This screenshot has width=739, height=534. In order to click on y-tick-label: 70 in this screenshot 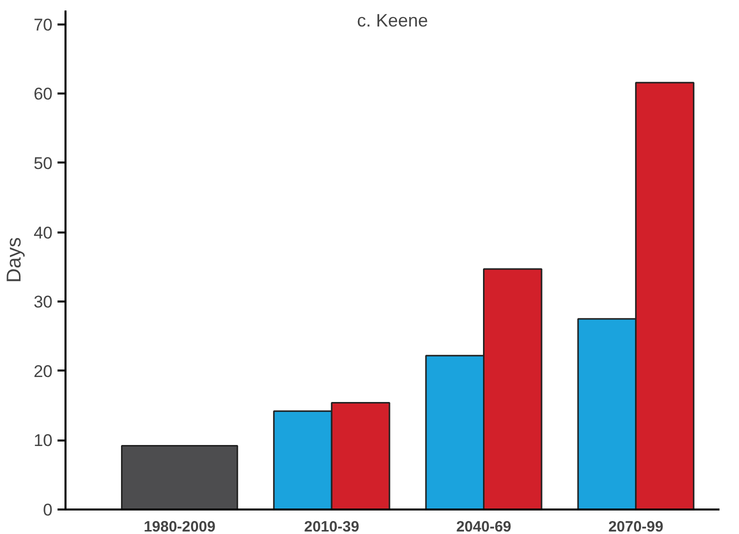, I will do `click(43, 24)`.